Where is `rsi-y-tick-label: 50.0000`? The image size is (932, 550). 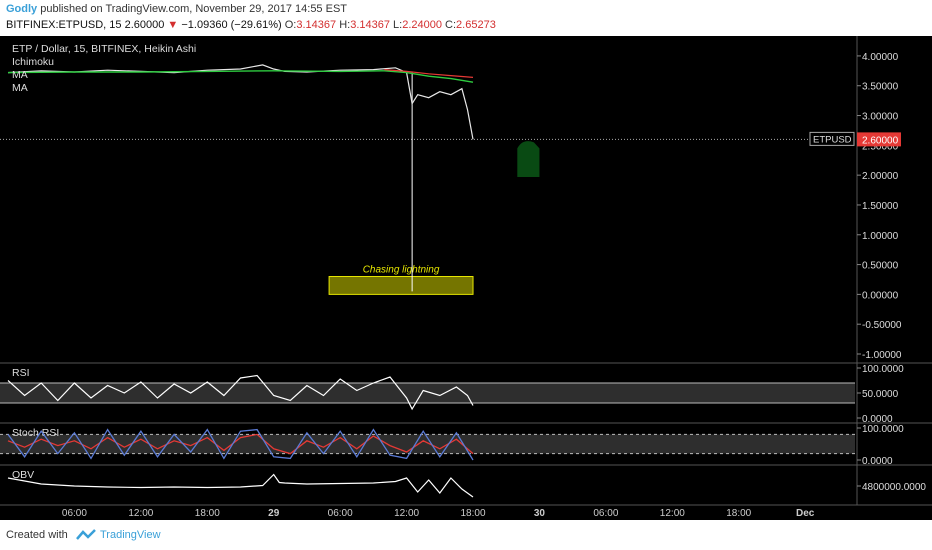
rsi-y-tick-label: 50.0000 is located at coordinates (880, 394).